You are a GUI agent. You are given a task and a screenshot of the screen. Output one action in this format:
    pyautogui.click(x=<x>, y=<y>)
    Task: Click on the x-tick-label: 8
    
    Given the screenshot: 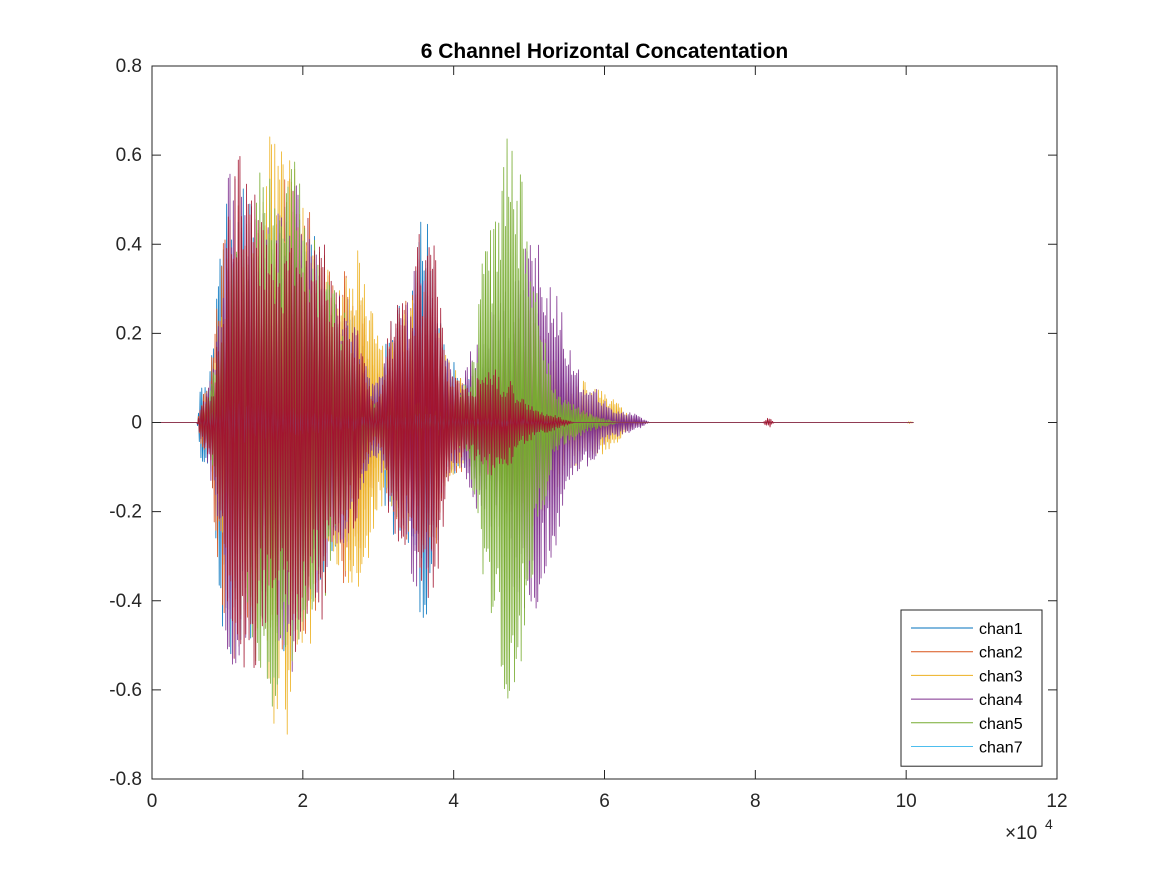 What is the action you would take?
    pyautogui.click(x=755, y=801)
    